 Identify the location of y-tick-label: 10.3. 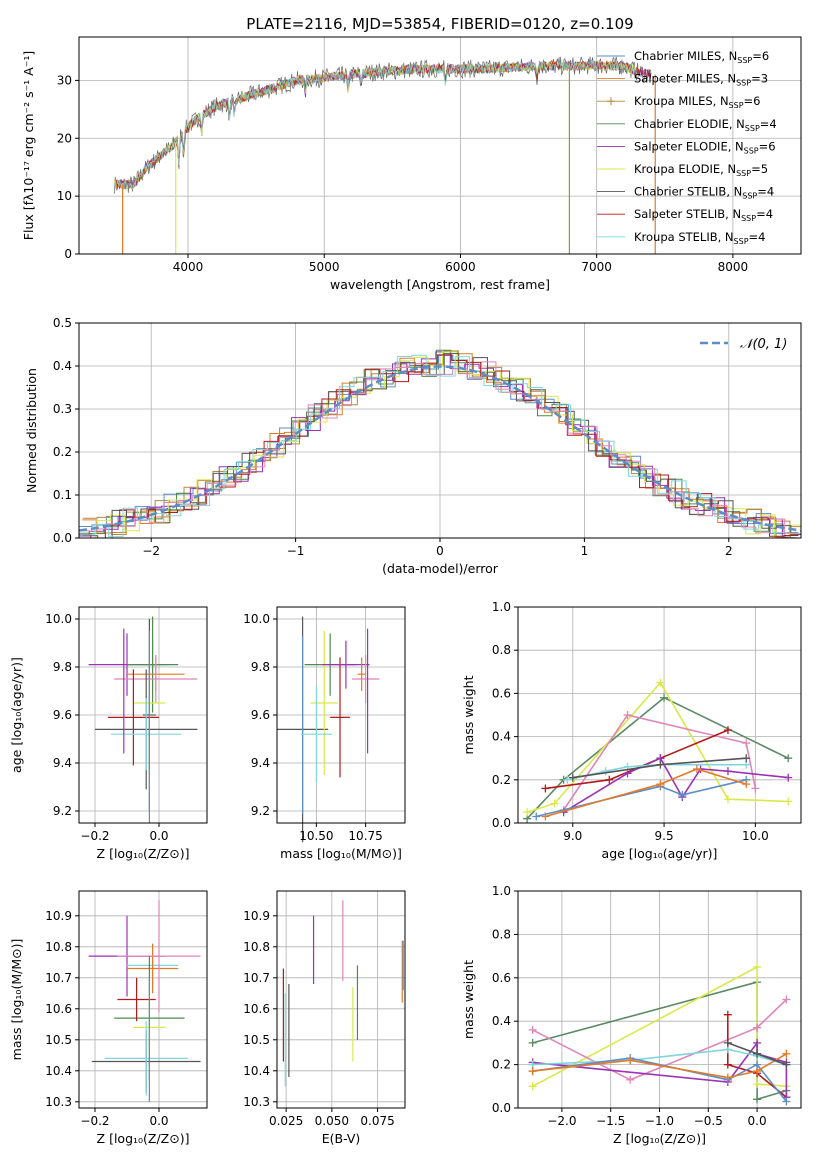
(58, 1102).